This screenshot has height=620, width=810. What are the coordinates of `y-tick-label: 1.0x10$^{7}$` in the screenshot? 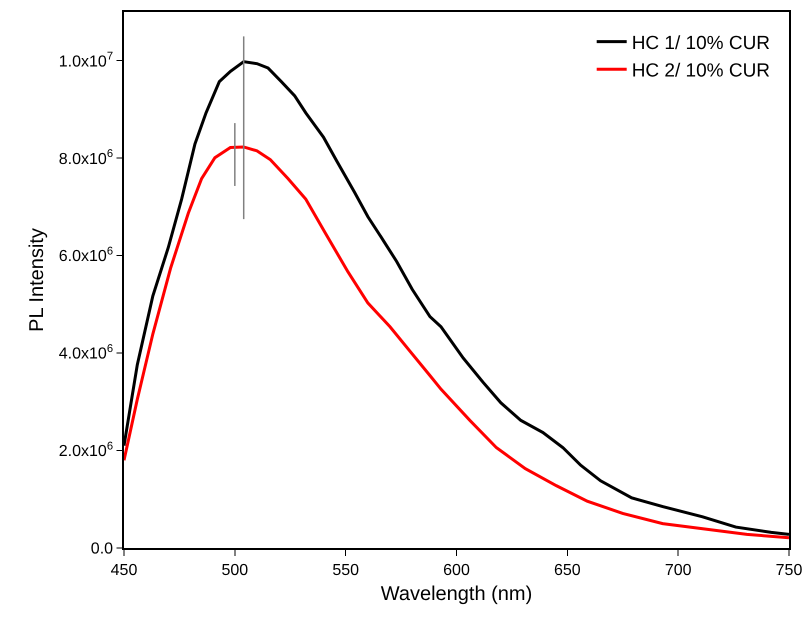 It's located at (86, 60).